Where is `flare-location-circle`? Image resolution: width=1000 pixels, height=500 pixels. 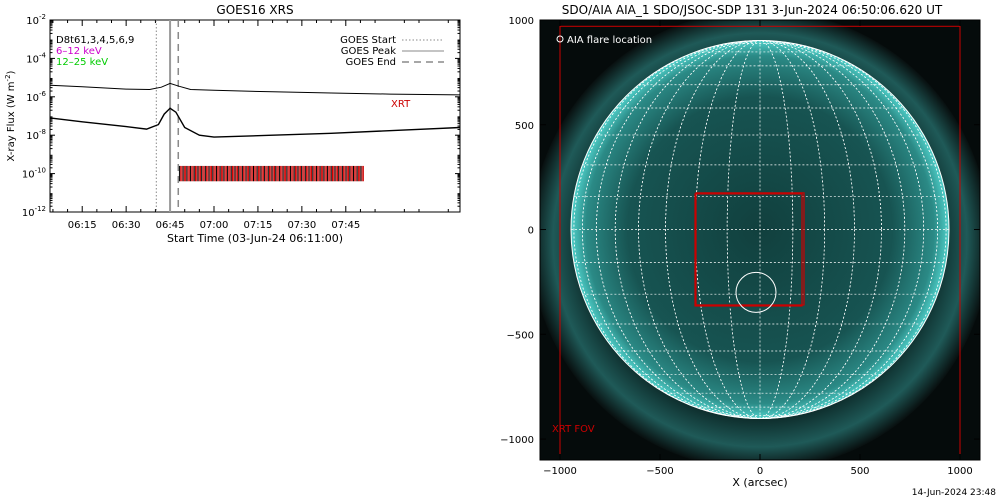 flare-location-circle is located at coordinates (756, 292).